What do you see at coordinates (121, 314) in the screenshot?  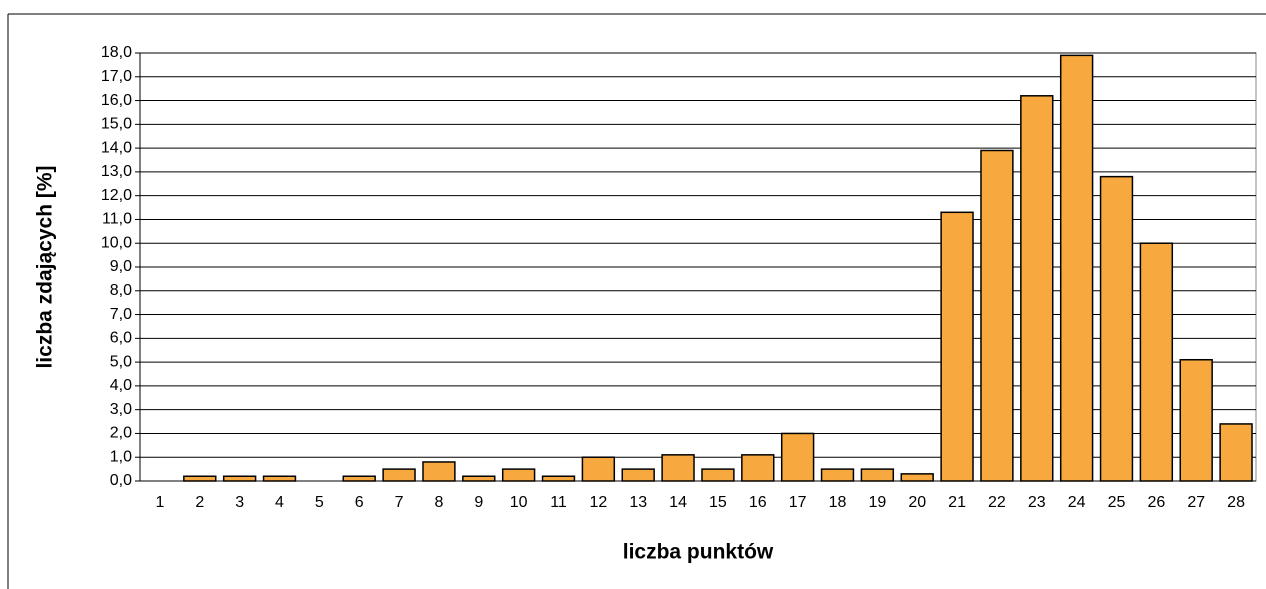 I see `y-tick-label: 7,0` at bounding box center [121, 314].